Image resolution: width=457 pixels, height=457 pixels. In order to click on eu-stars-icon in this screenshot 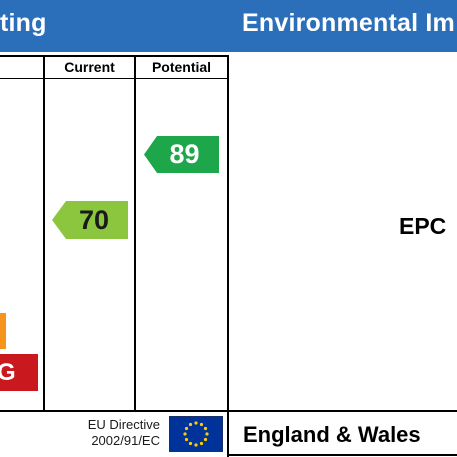, I will do `click(196, 434)`.